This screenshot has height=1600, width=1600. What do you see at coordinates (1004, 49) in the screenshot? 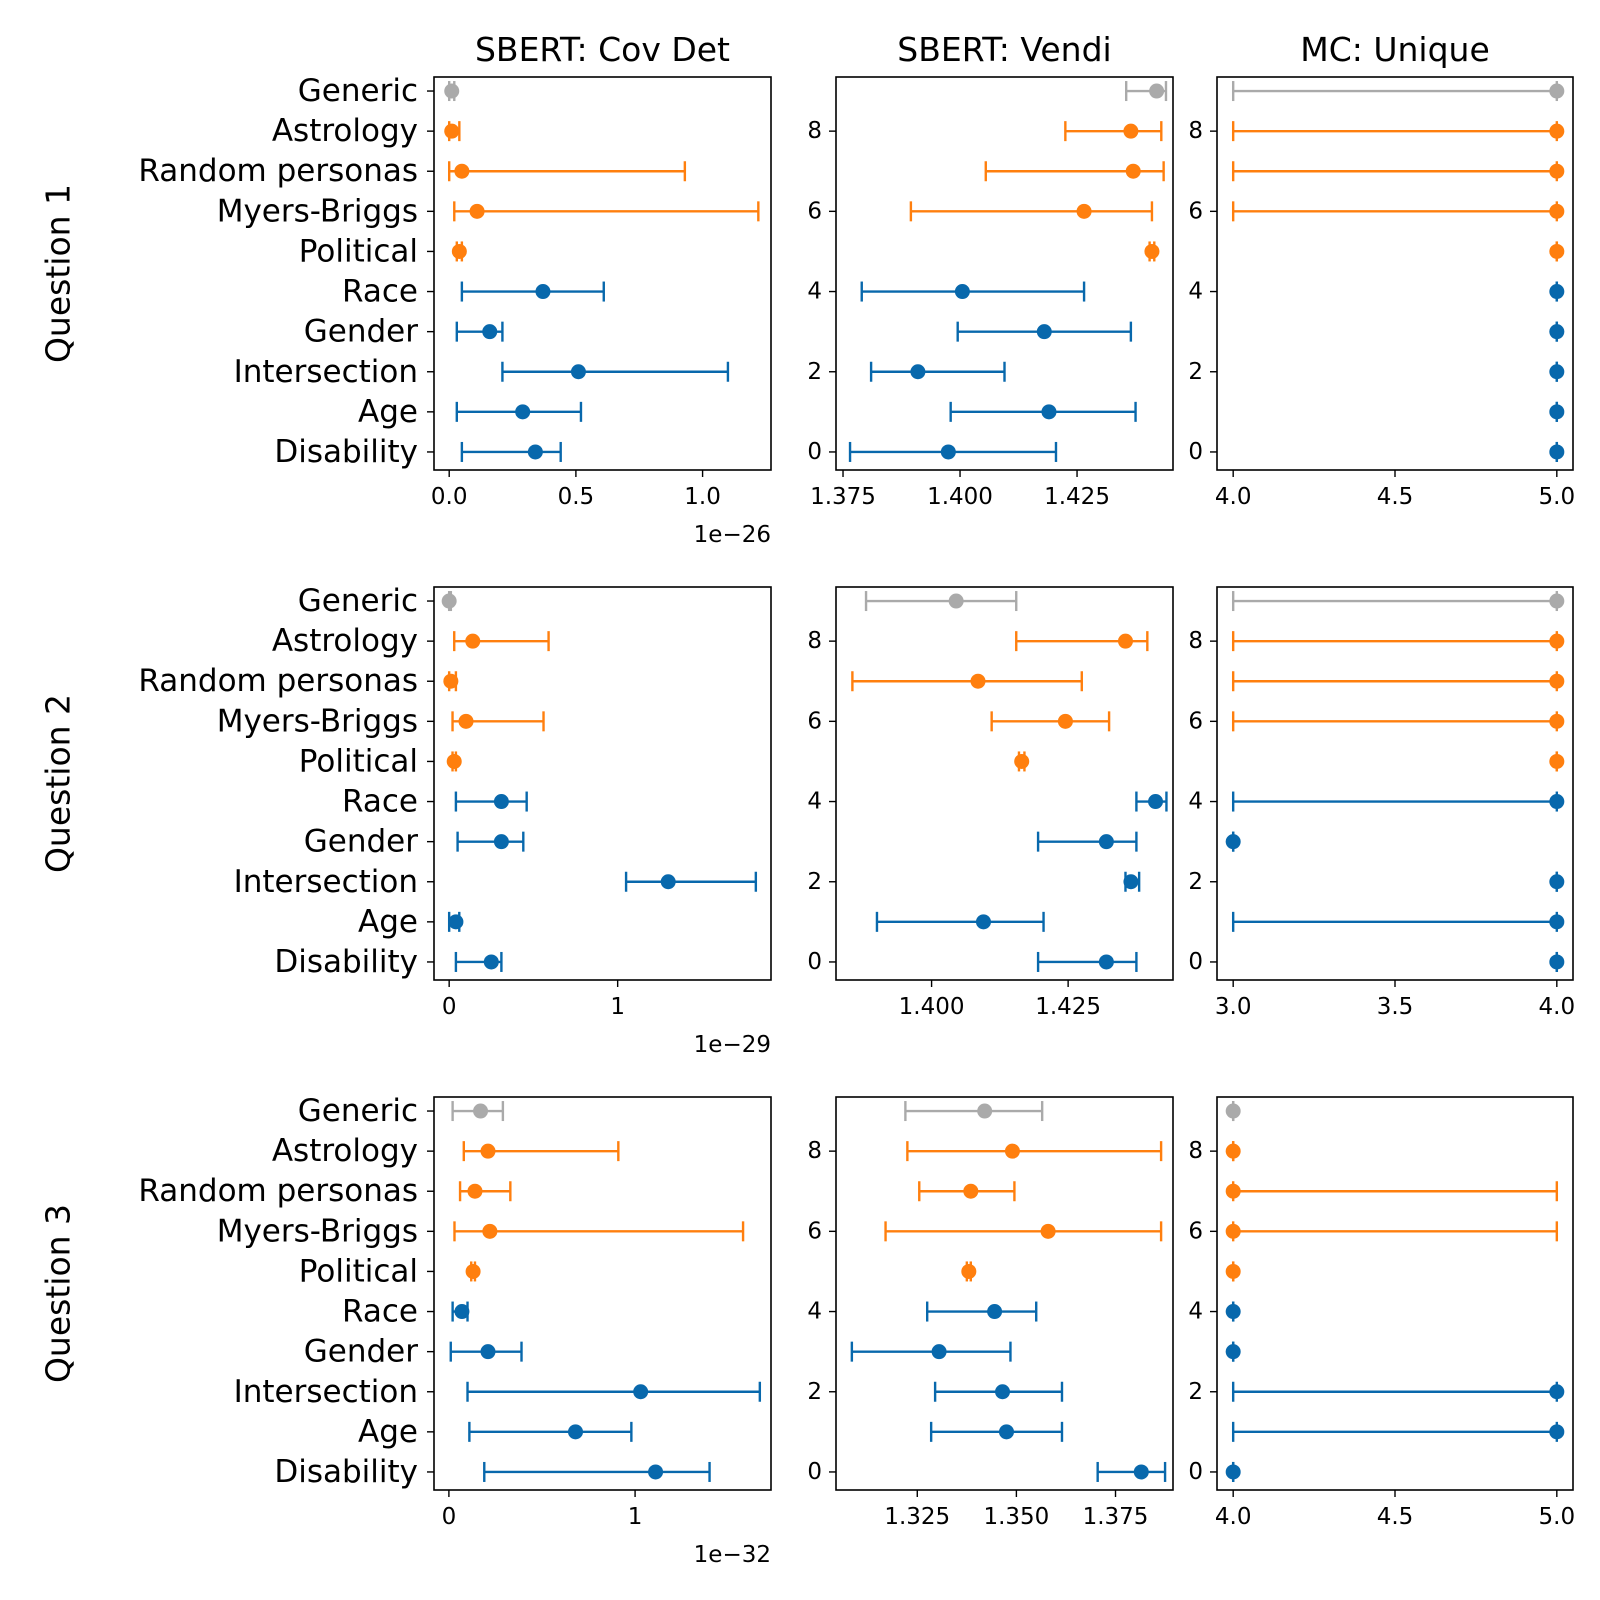
I see `panel-title: SBERT: Vendi` at bounding box center [1004, 49].